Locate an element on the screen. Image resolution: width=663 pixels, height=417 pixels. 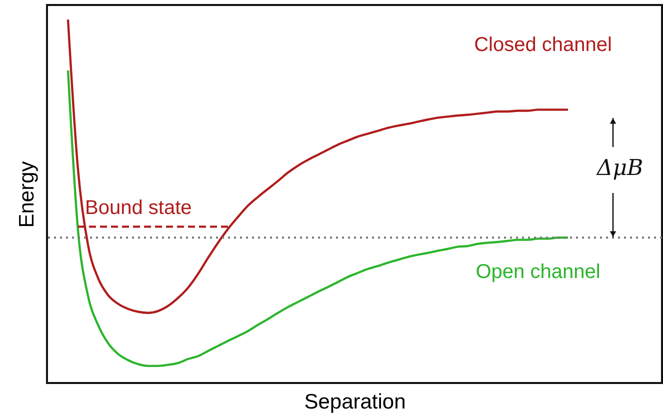
x-axis-title: Separation is located at coordinates (355, 402).